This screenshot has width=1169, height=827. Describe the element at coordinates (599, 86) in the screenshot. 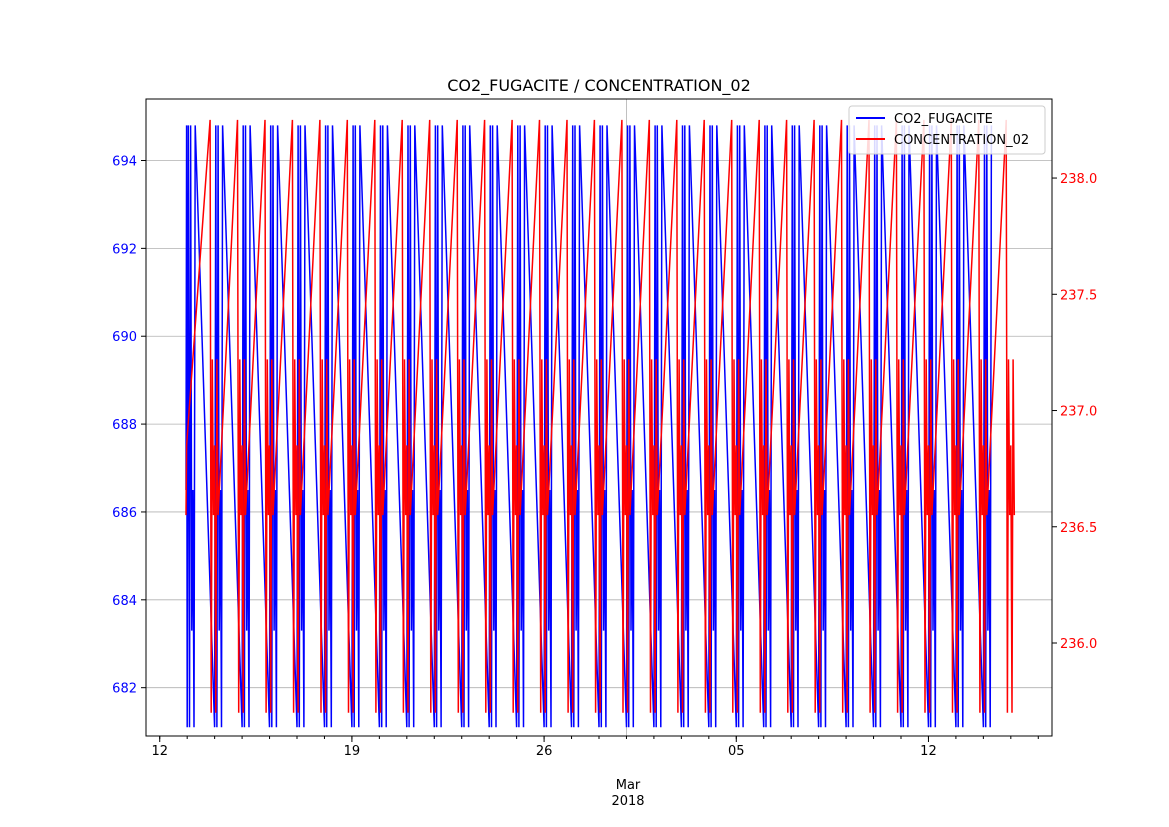

I see `chart-title: CO2_FUGACITE / CONCENTRATION_02` at that location.